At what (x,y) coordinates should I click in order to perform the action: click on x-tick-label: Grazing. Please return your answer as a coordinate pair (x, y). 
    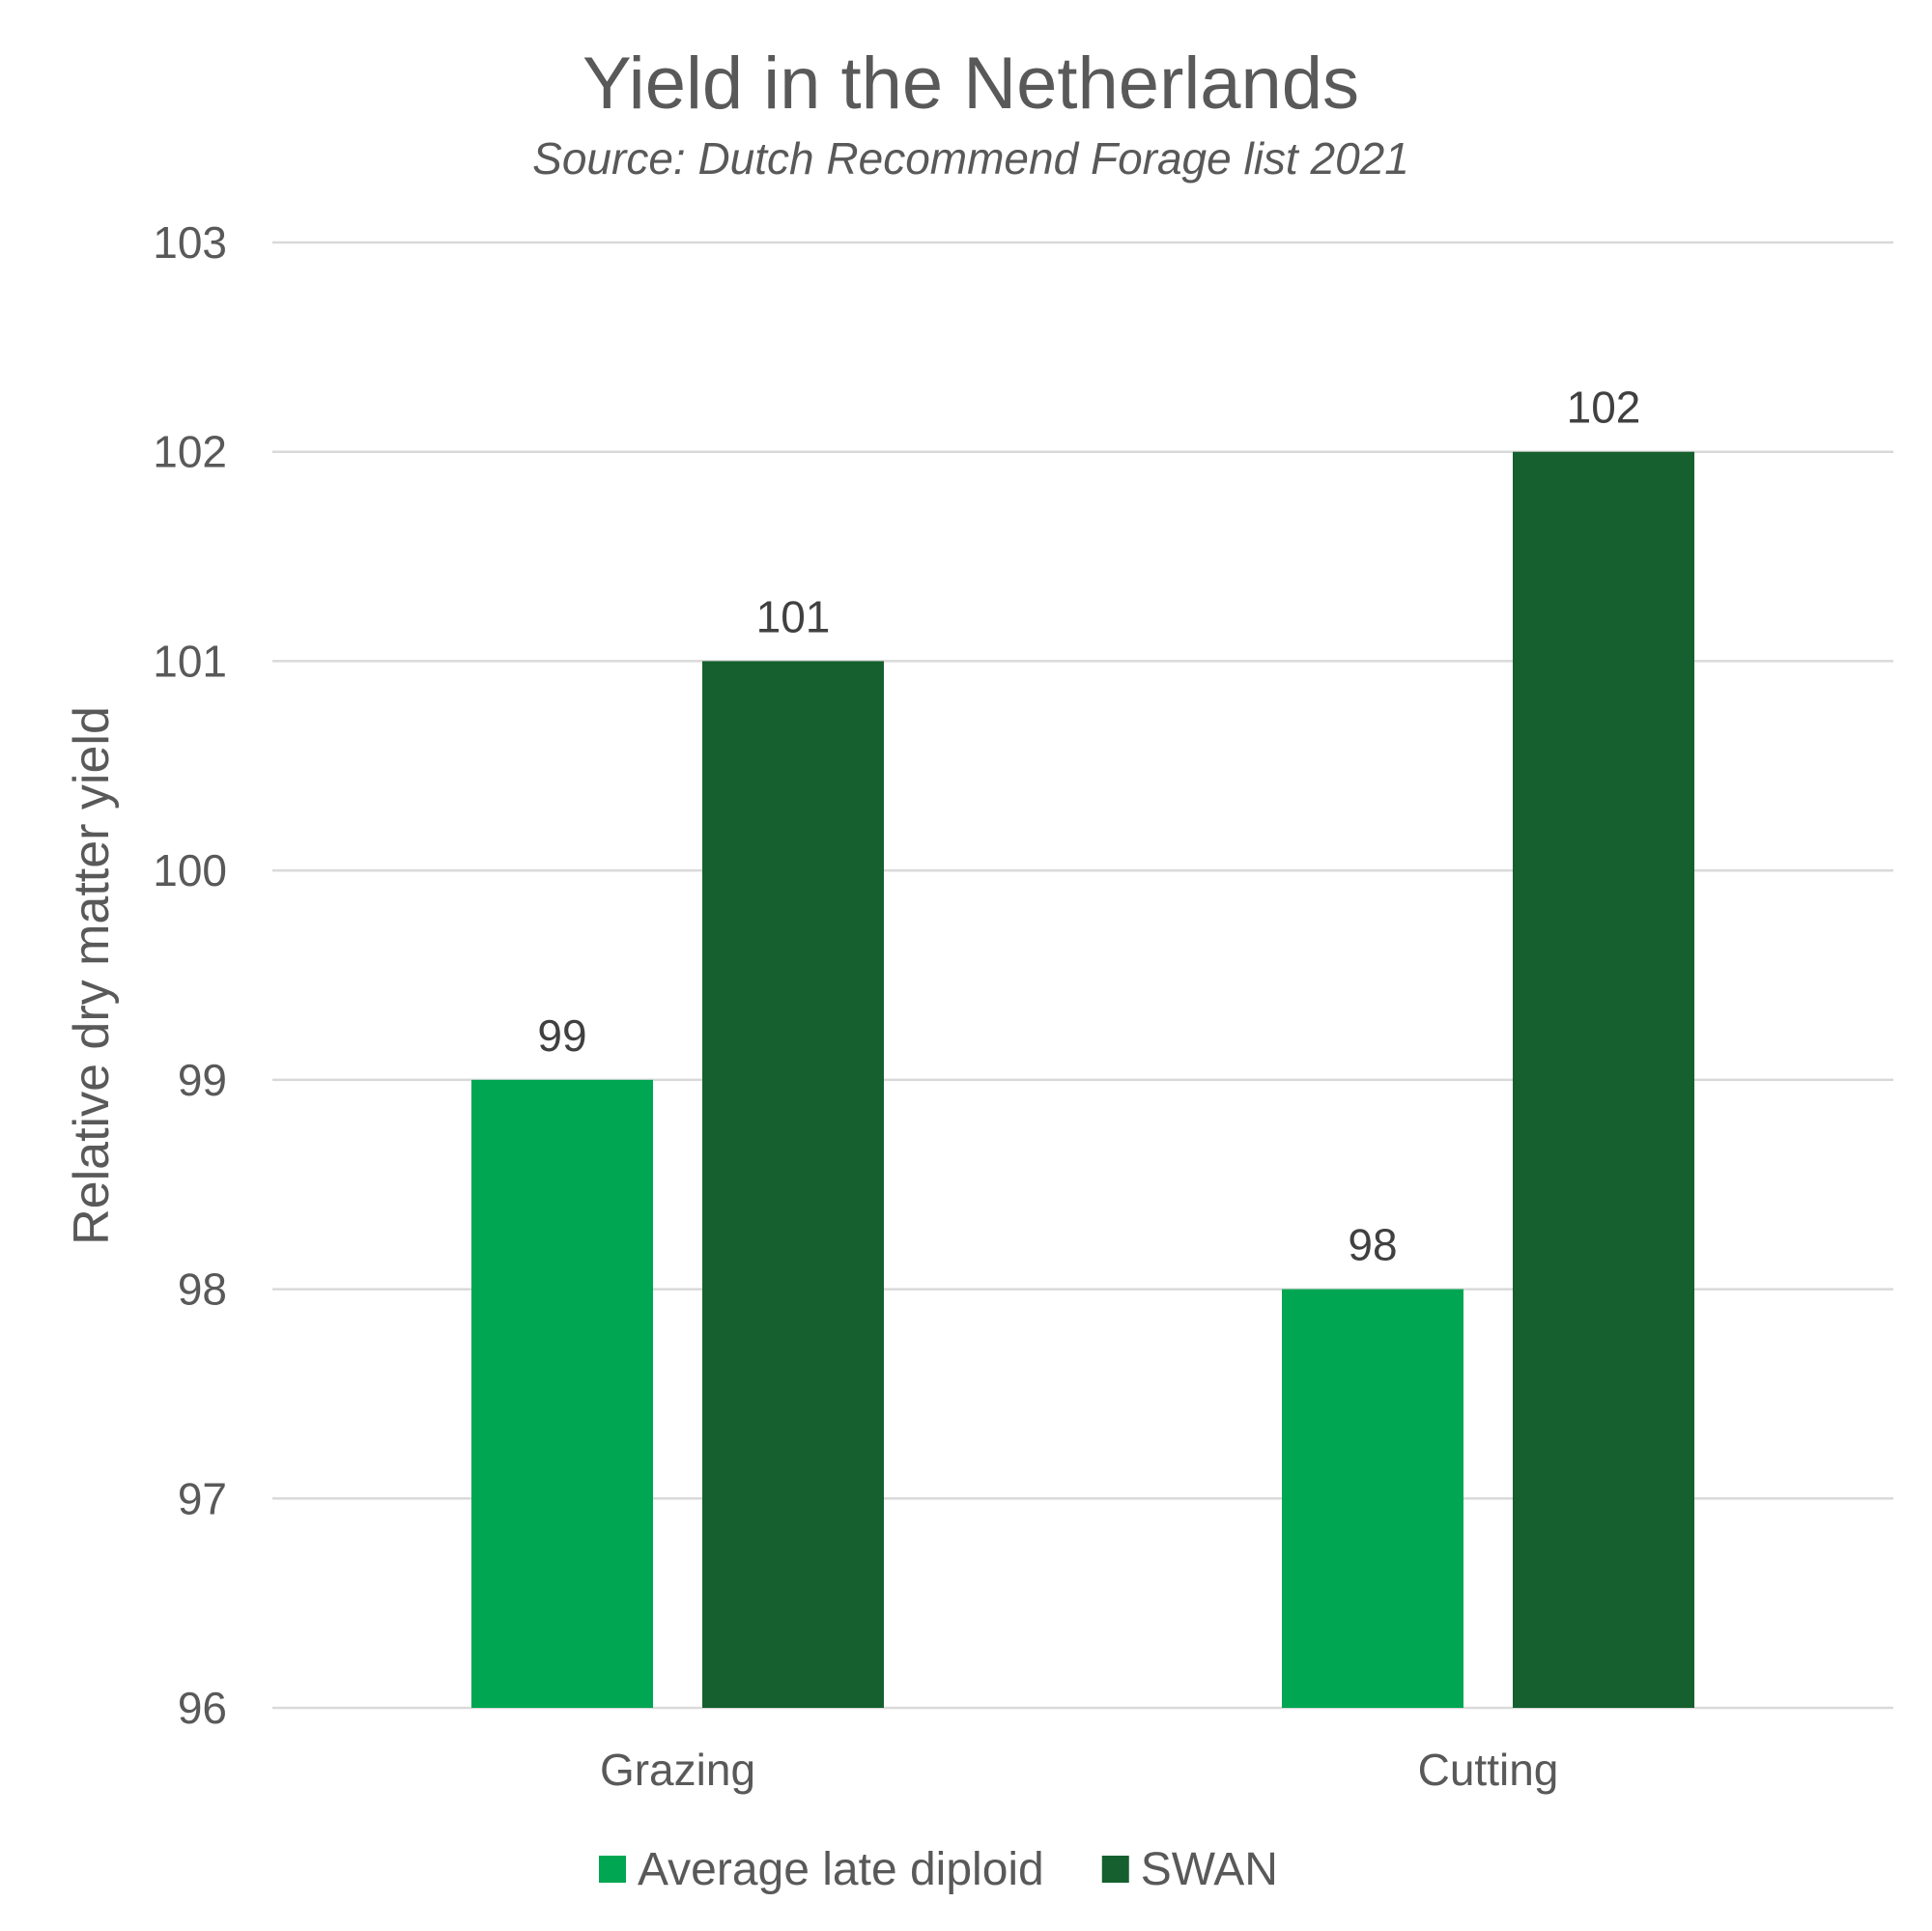
    Looking at the image, I should click on (677, 1770).